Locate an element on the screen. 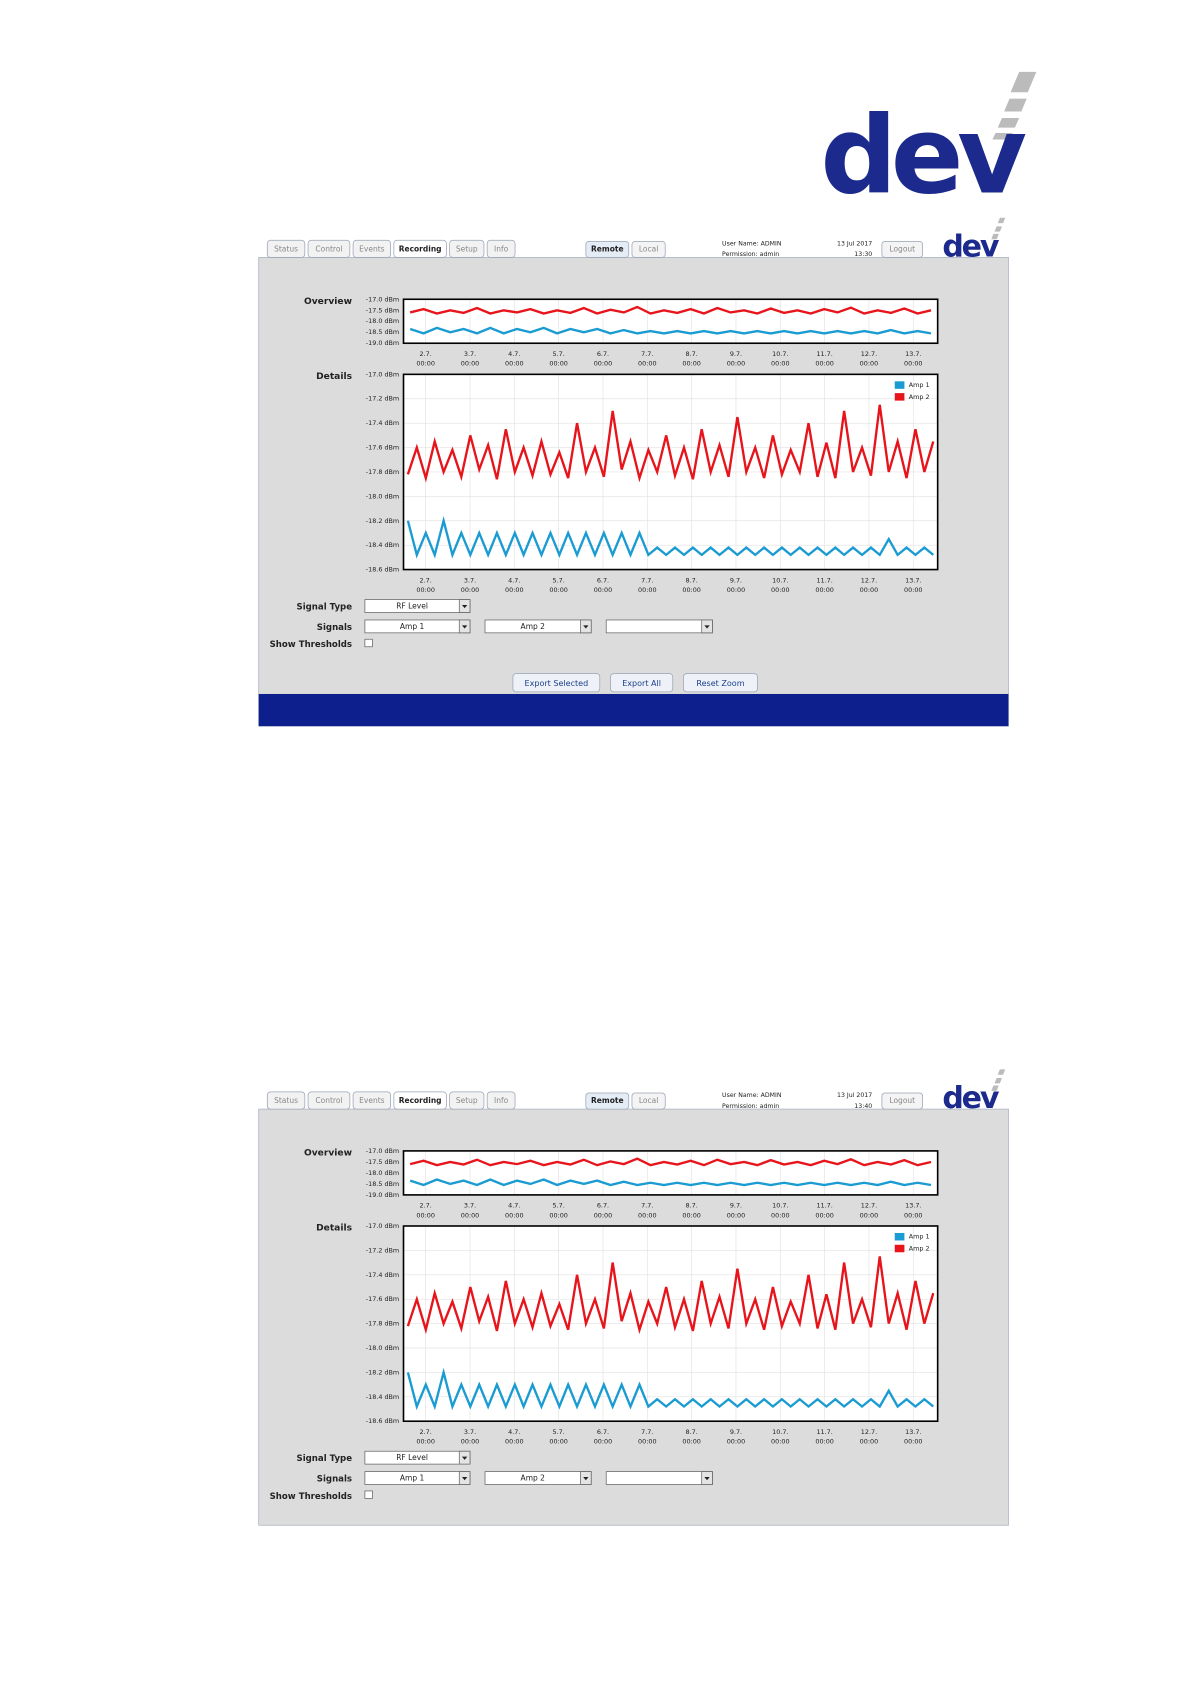  x-tick-label: 3.7. is located at coordinates (470, 1206).